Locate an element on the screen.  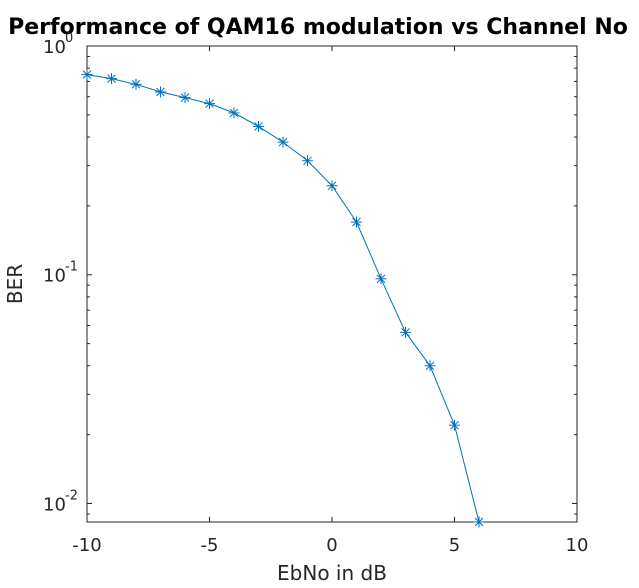
y-tick-label-exponent: -2 is located at coordinates (71, 495).